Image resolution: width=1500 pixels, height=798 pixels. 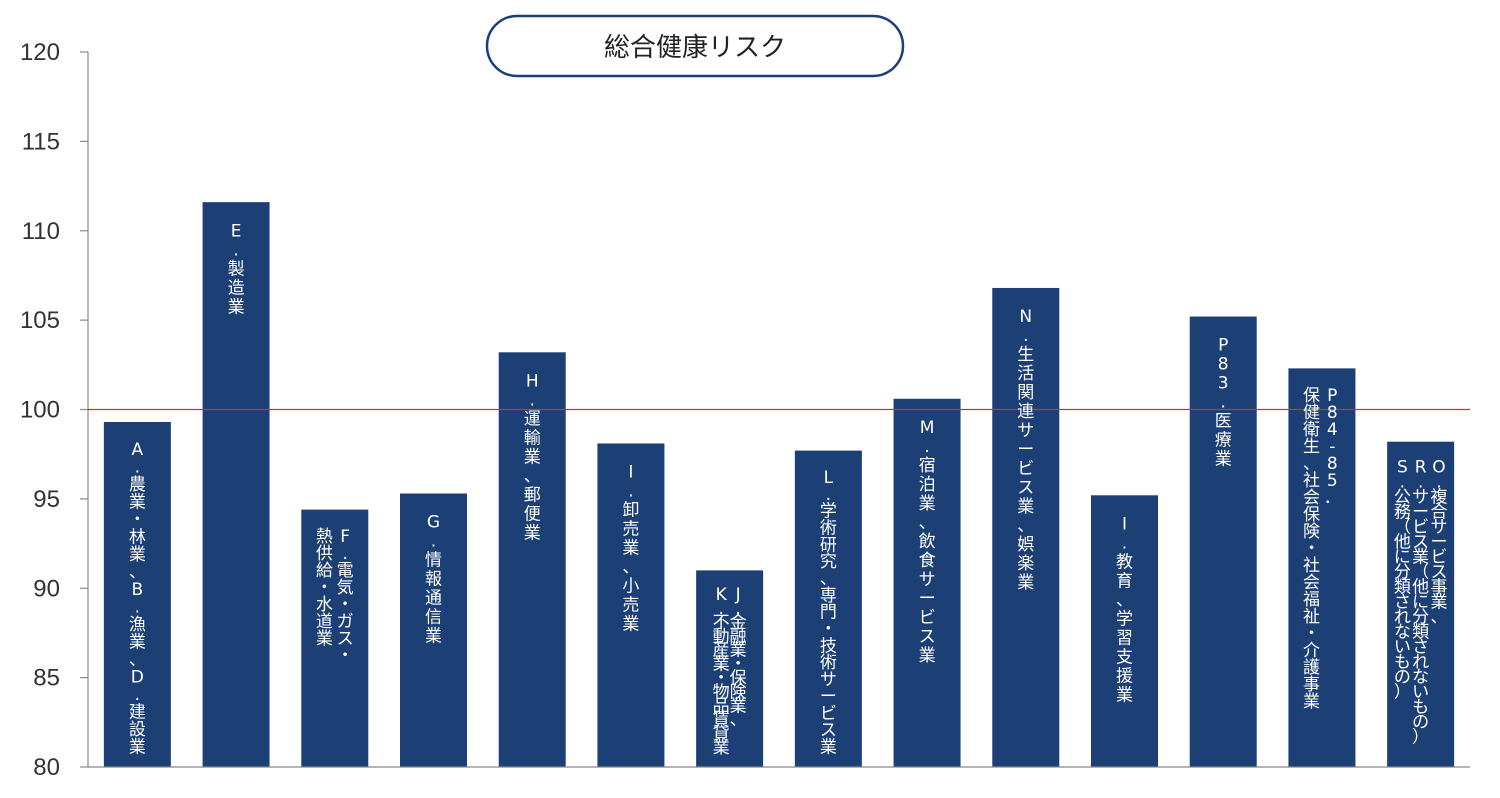 What do you see at coordinates (324, 537) in the screenshot?
I see `bar-label-char: 熱` at bounding box center [324, 537].